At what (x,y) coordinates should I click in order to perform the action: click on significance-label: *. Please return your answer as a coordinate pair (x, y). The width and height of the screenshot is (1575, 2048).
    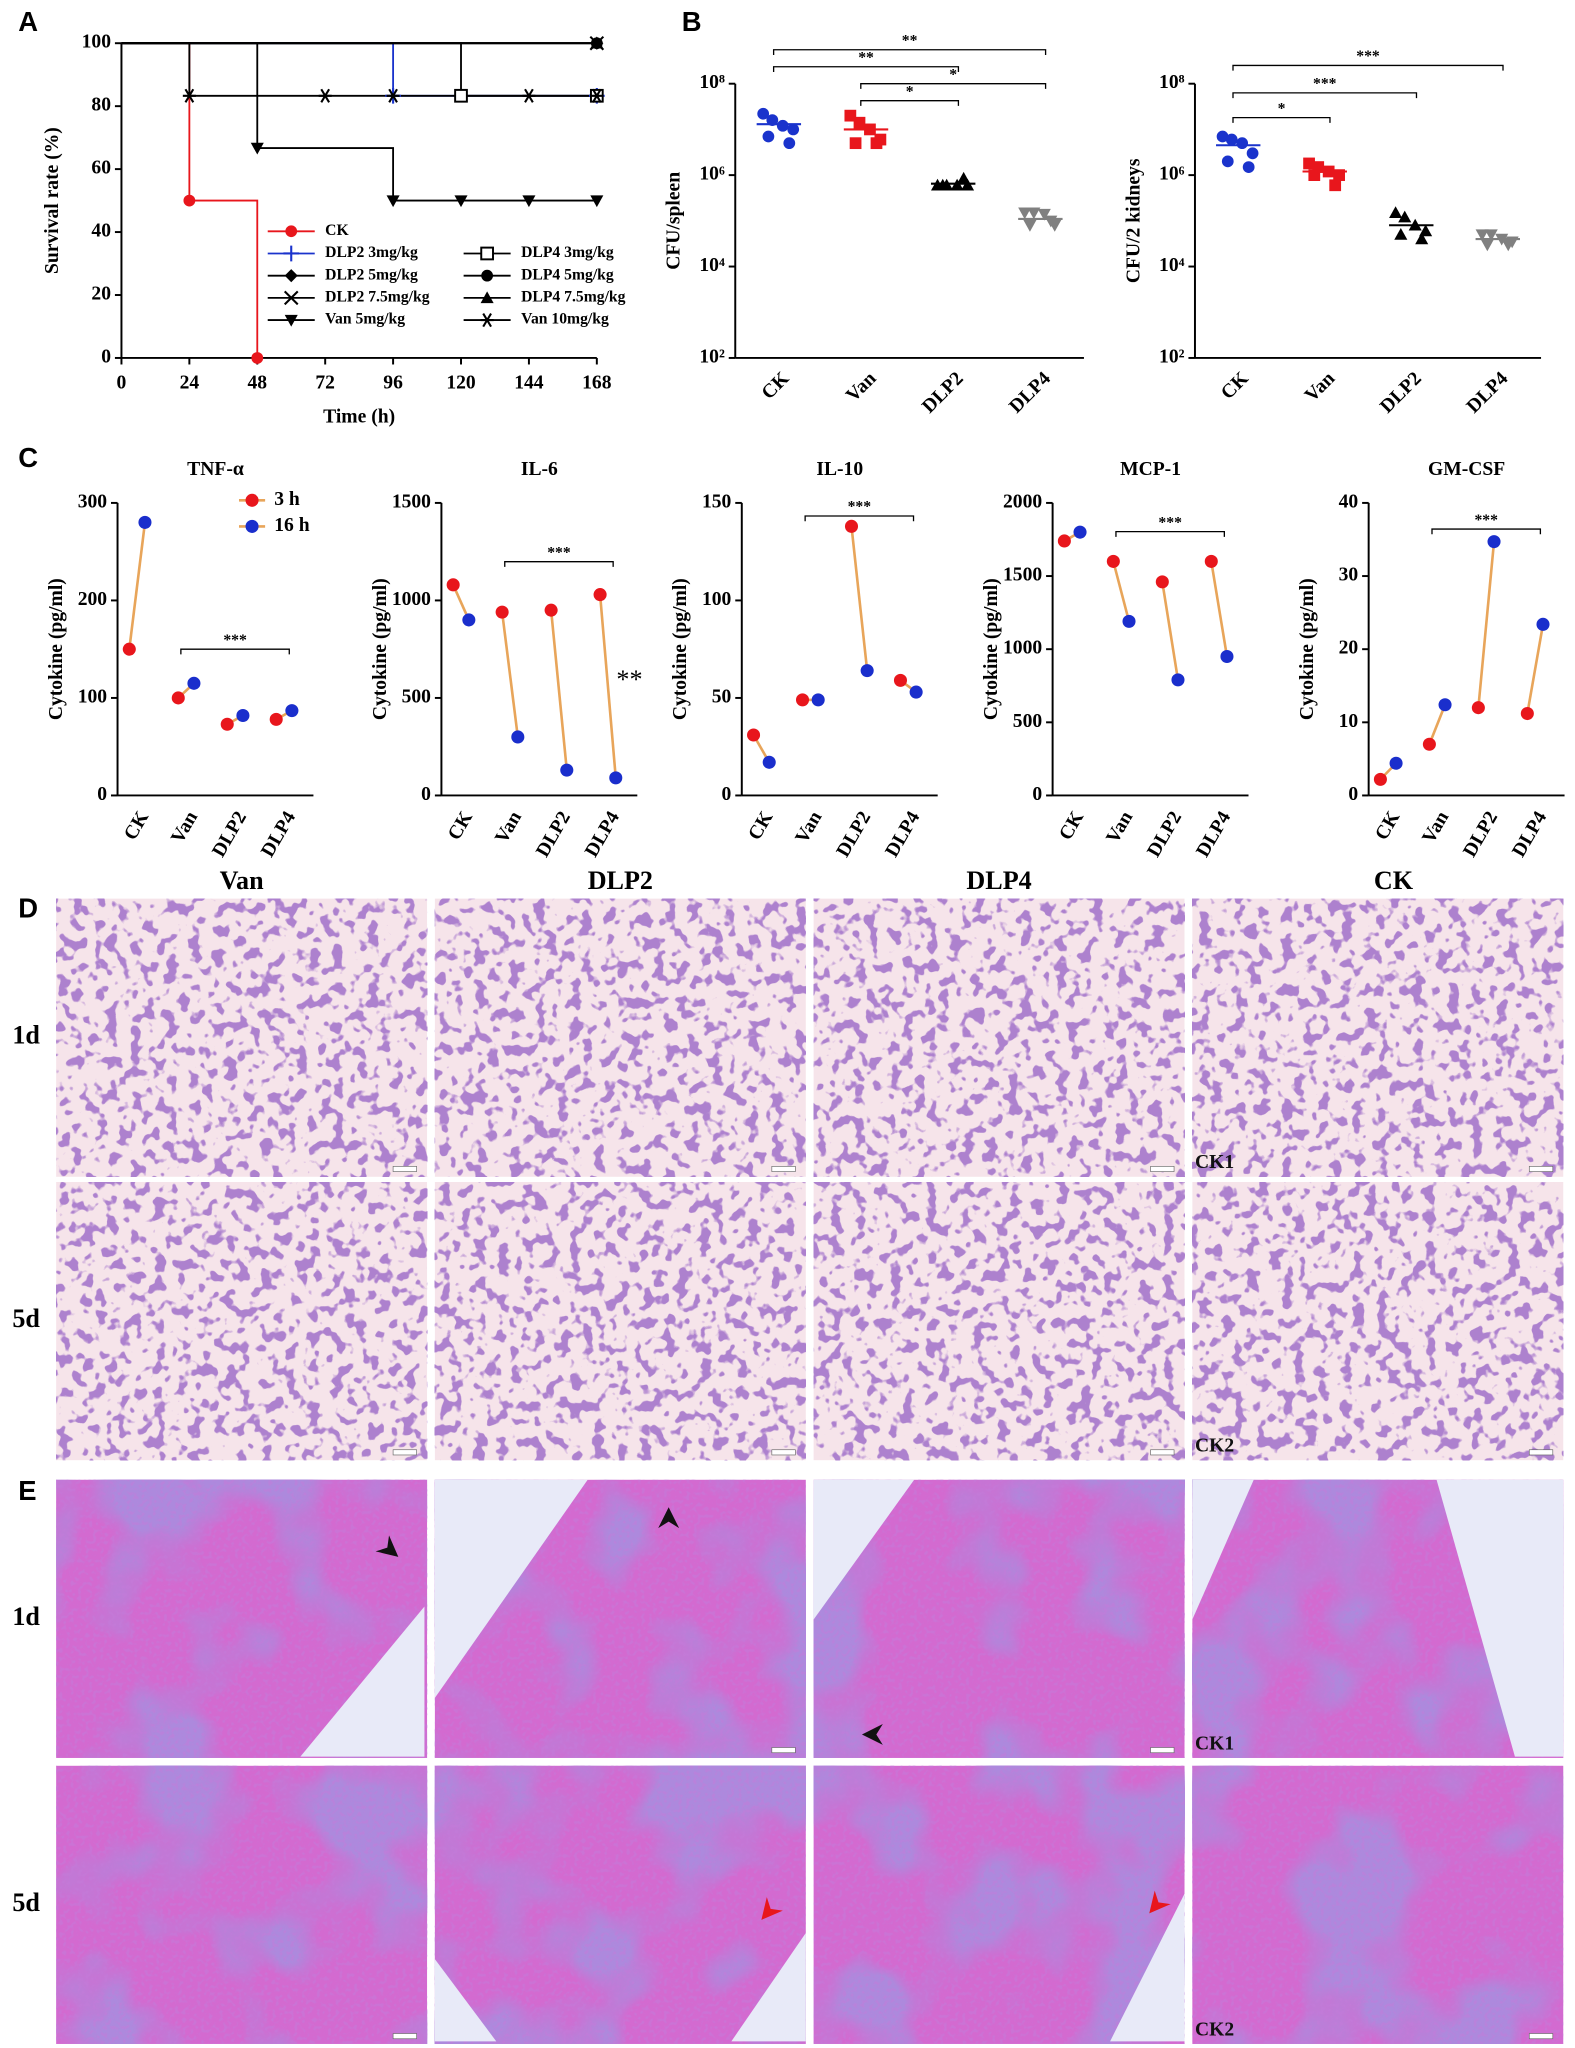
    Looking at the image, I should click on (910, 91).